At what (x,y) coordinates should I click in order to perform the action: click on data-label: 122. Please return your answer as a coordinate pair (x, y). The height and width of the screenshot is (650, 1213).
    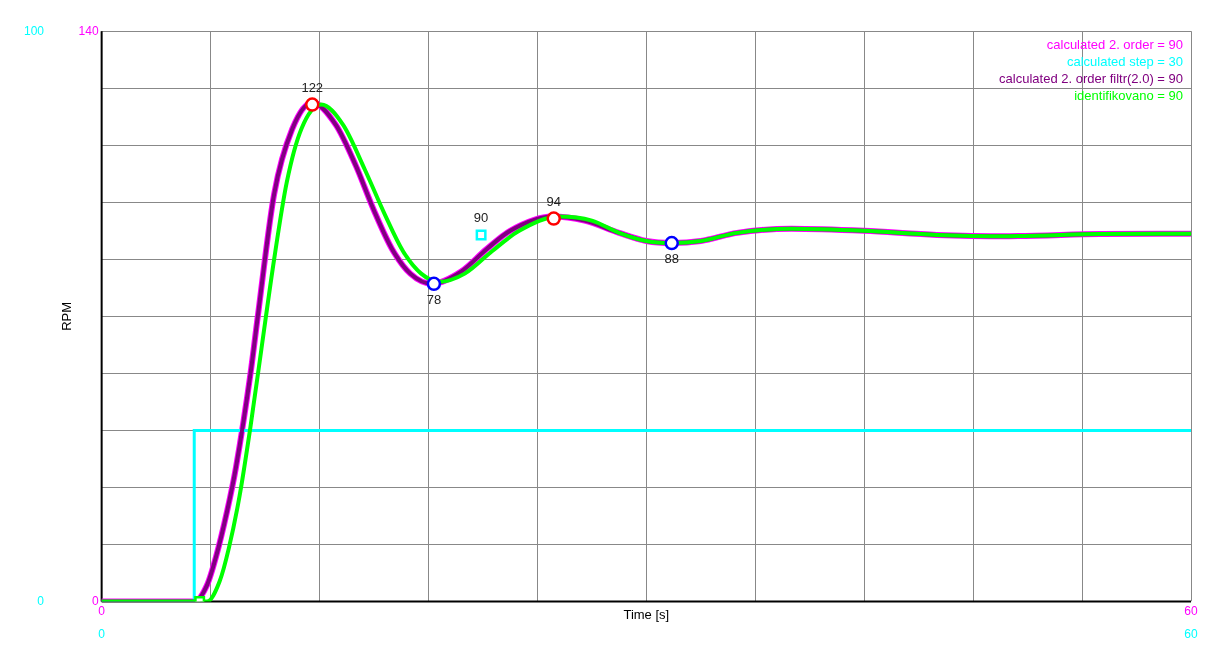
    Looking at the image, I should click on (312, 87).